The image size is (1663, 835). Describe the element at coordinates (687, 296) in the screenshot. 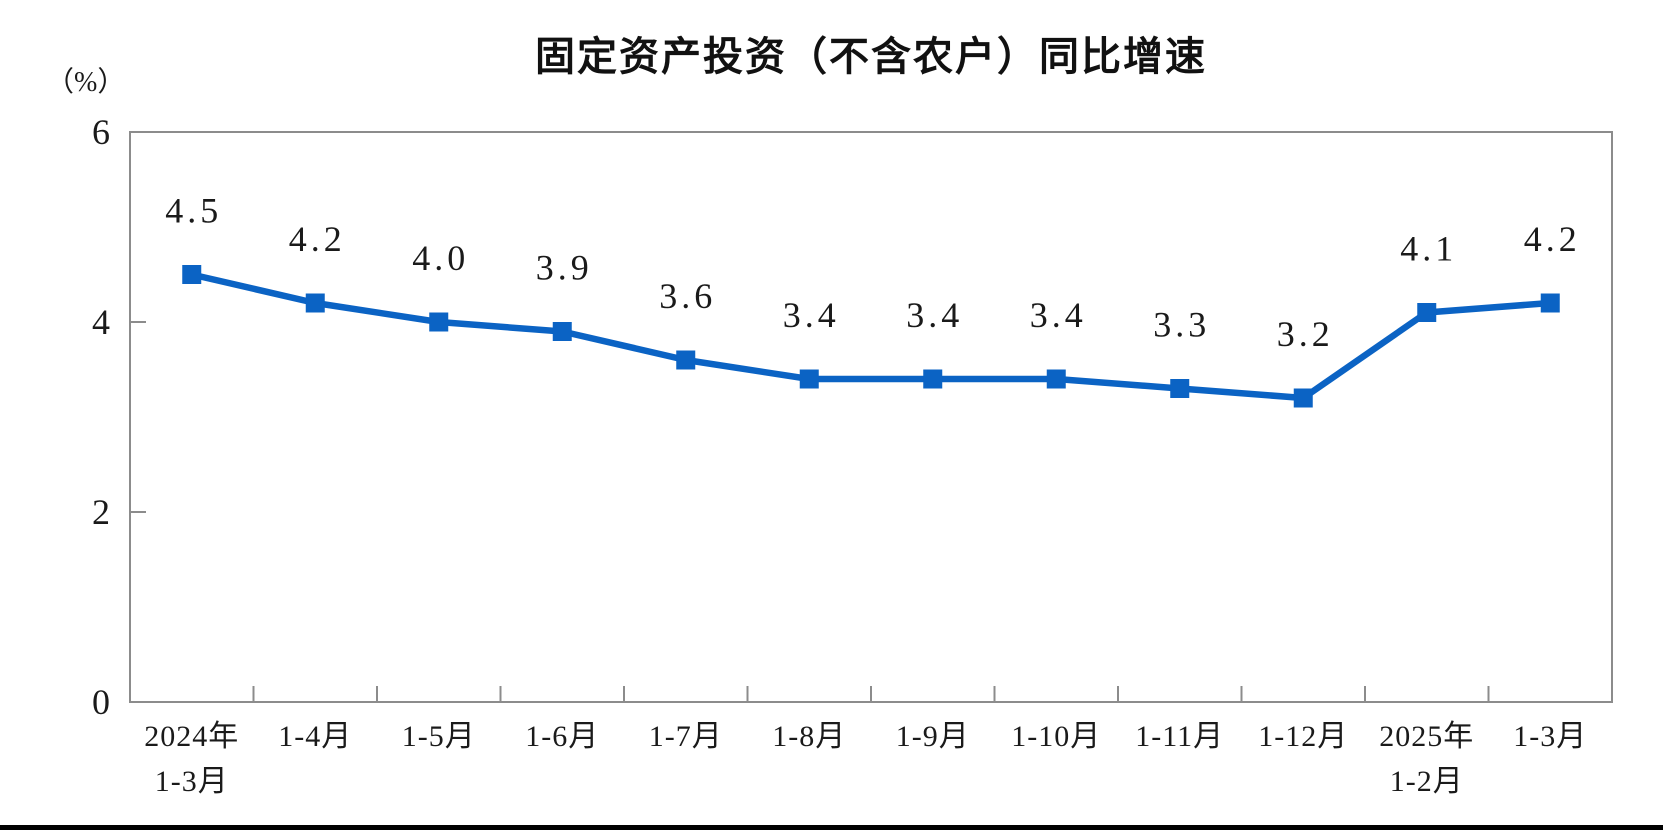

I see `data-point-label: 3.6` at that location.